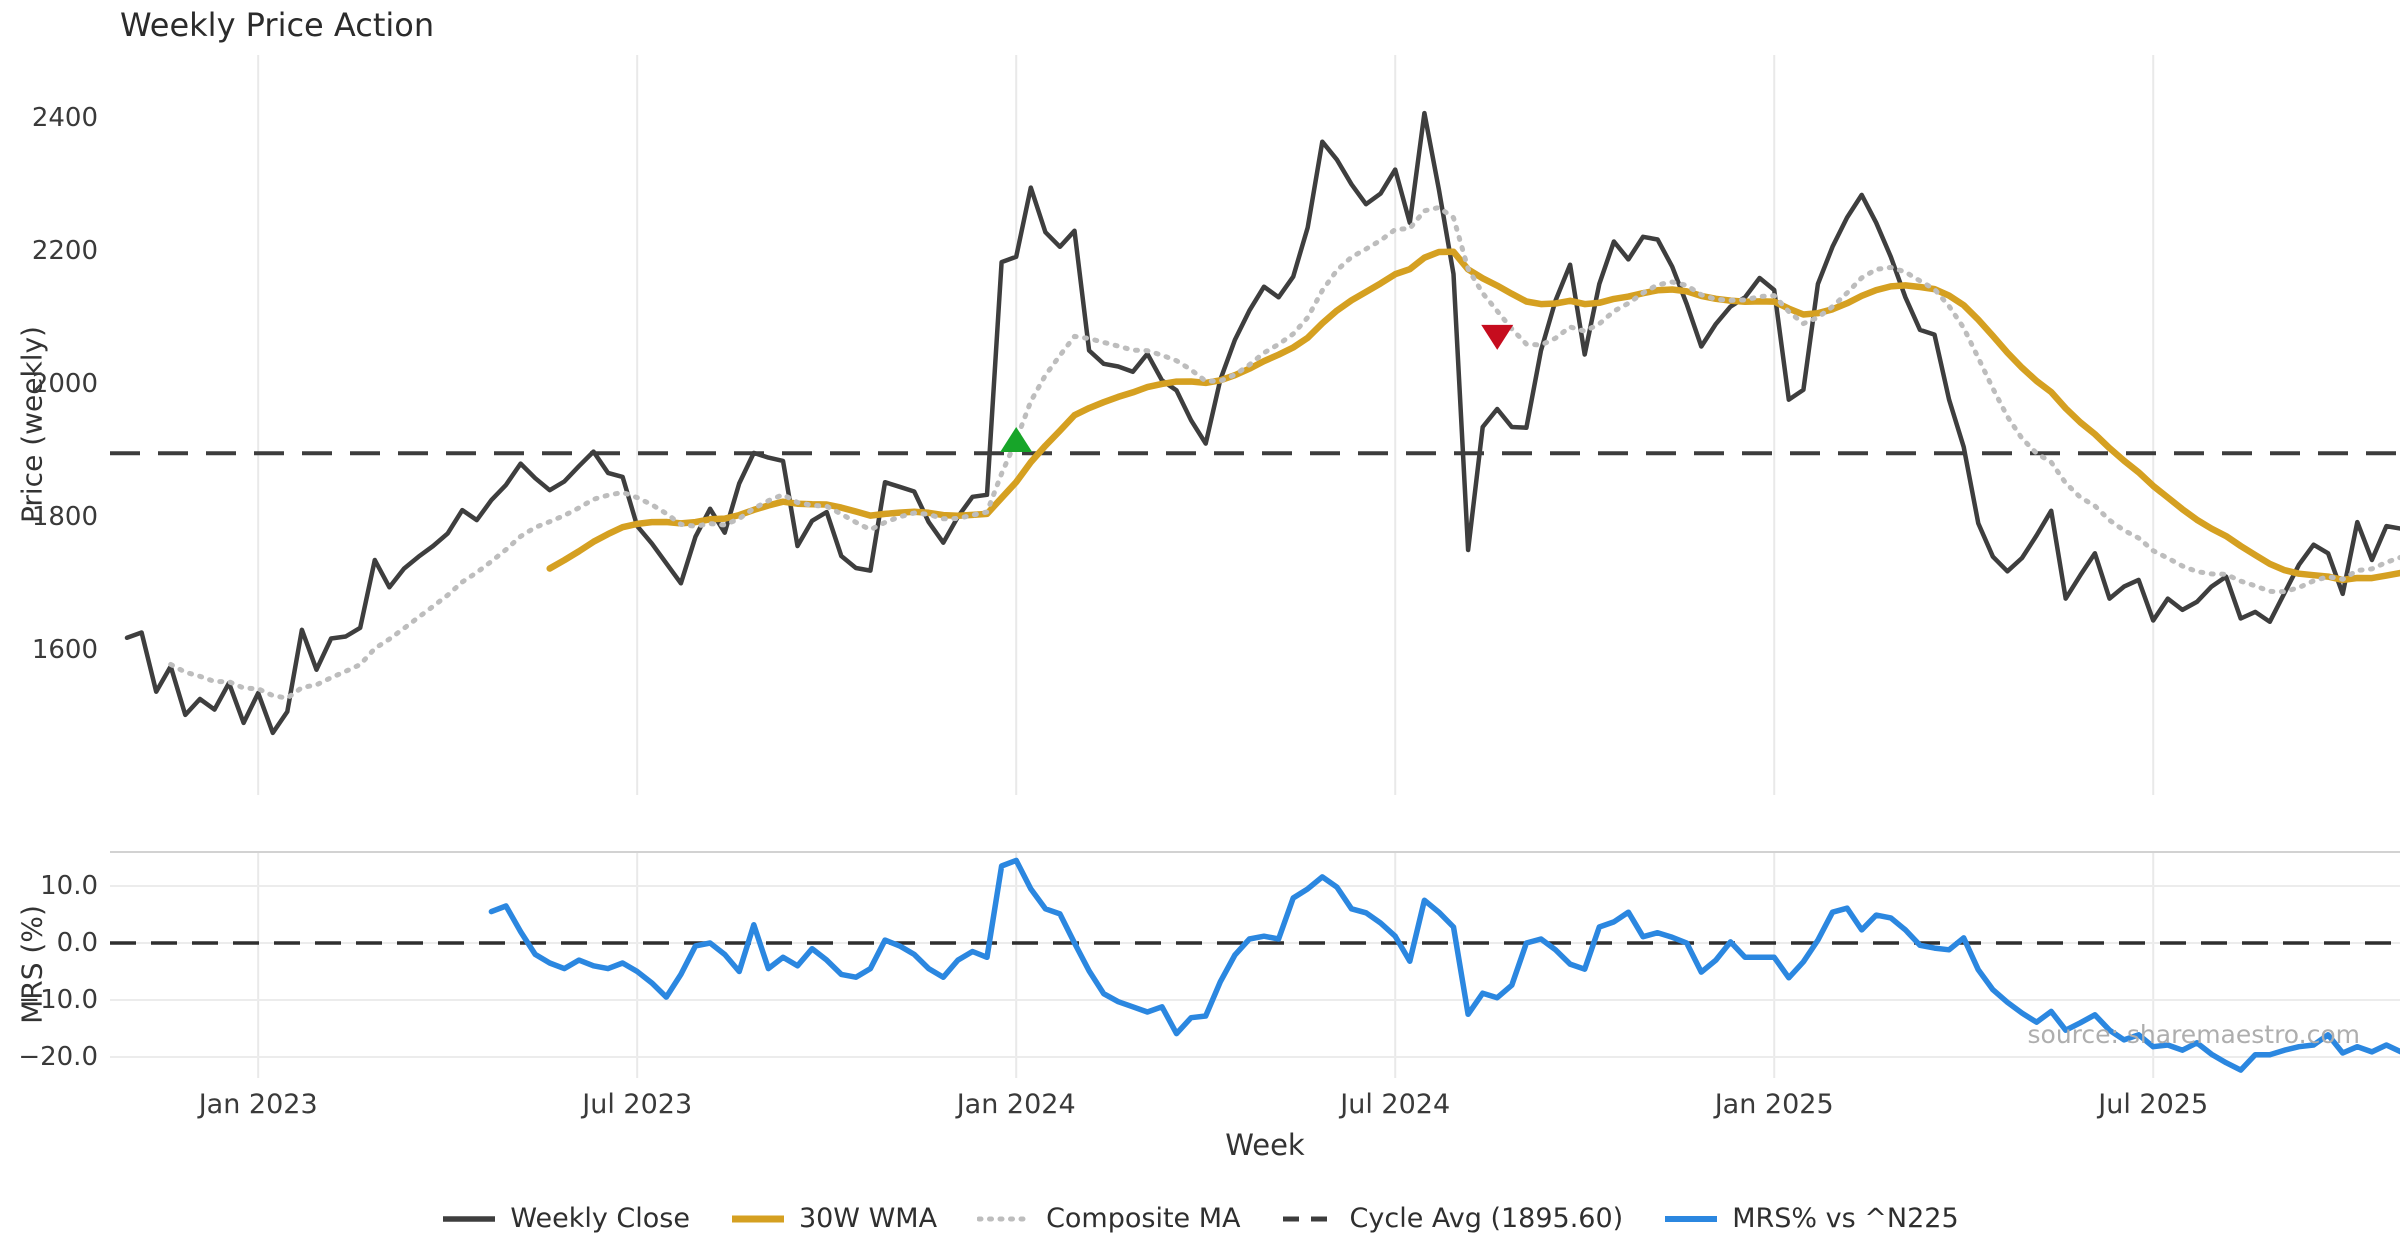 The height and width of the screenshot is (1260, 2400). Describe the element at coordinates (64, 383) in the screenshot. I see `price-ytick-label: 2000` at that location.